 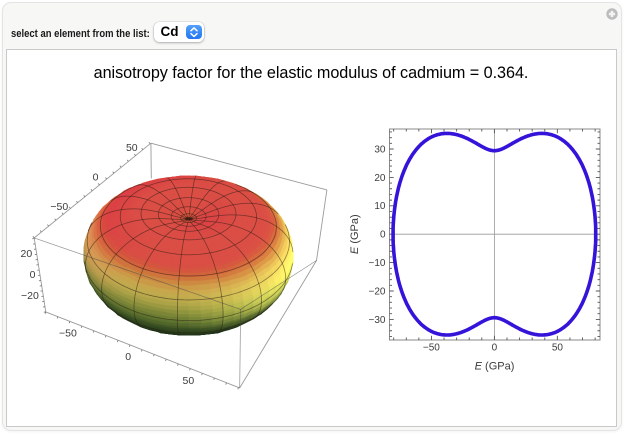 What do you see at coordinates (377, 320) in the screenshot?
I see `svg-text: −30` at bounding box center [377, 320].